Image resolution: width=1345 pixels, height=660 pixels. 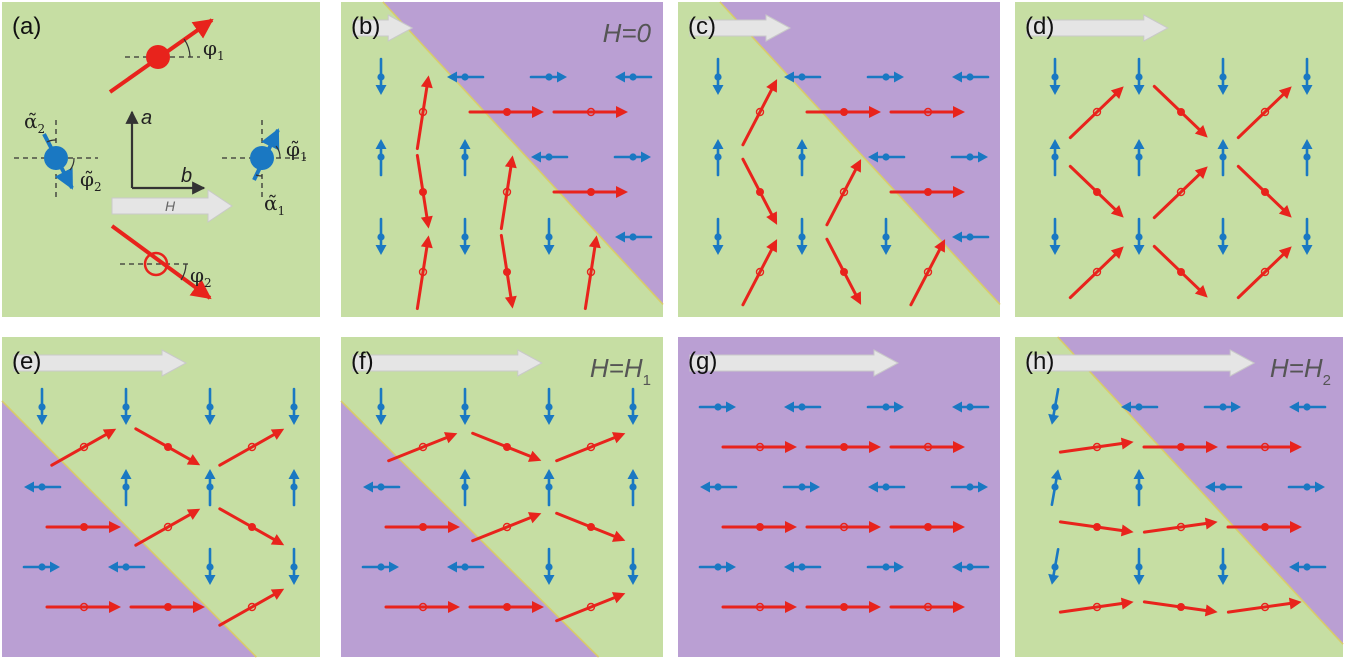 I want to click on panel-a-definitions: (a) φ1 φ2 a b H, so click(x=161, y=159).